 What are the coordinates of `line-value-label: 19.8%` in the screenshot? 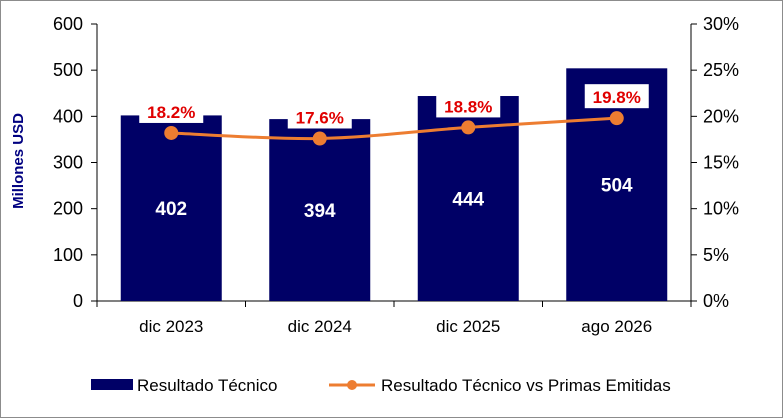 It's located at (617, 97).